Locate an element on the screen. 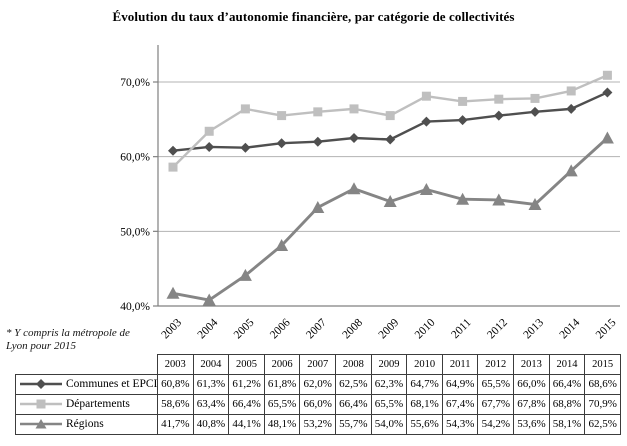 The image size is (627, 446). value-cell: 53,2% is located at coordinates (318, 424).